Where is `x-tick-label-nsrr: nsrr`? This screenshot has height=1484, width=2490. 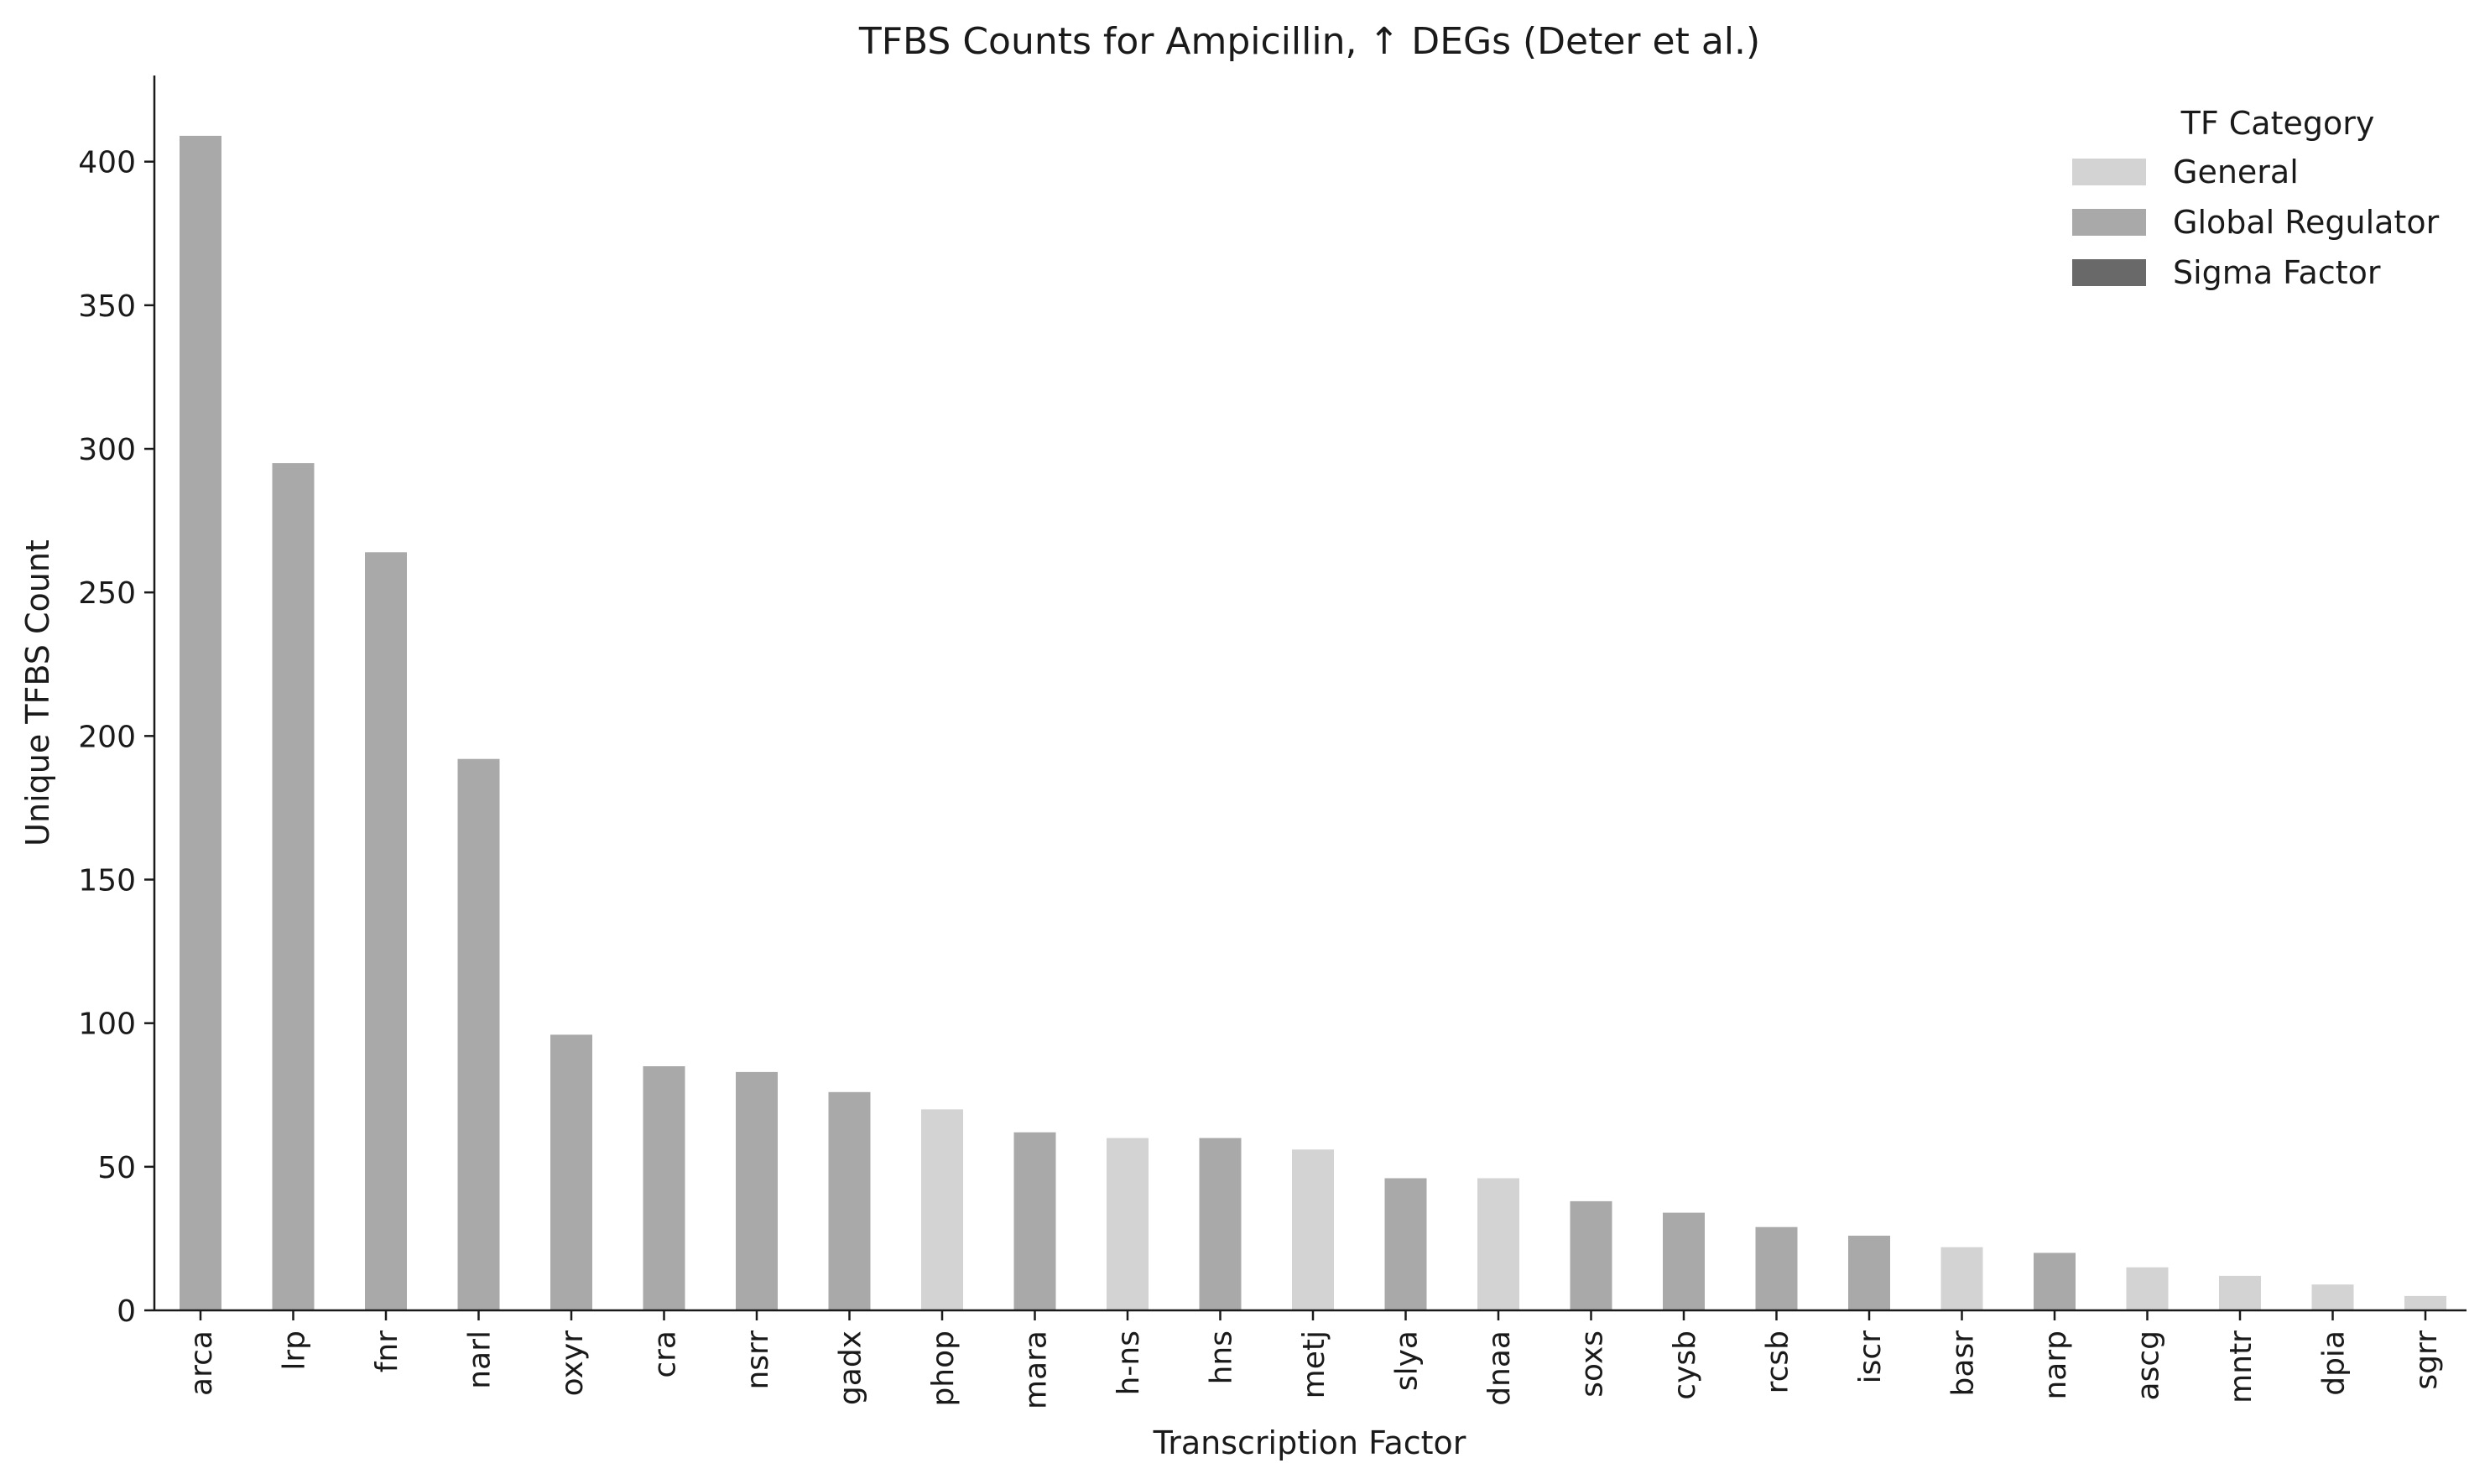
x-tick-label-nsrr: nsrr is located at coordinates (758, 1360).